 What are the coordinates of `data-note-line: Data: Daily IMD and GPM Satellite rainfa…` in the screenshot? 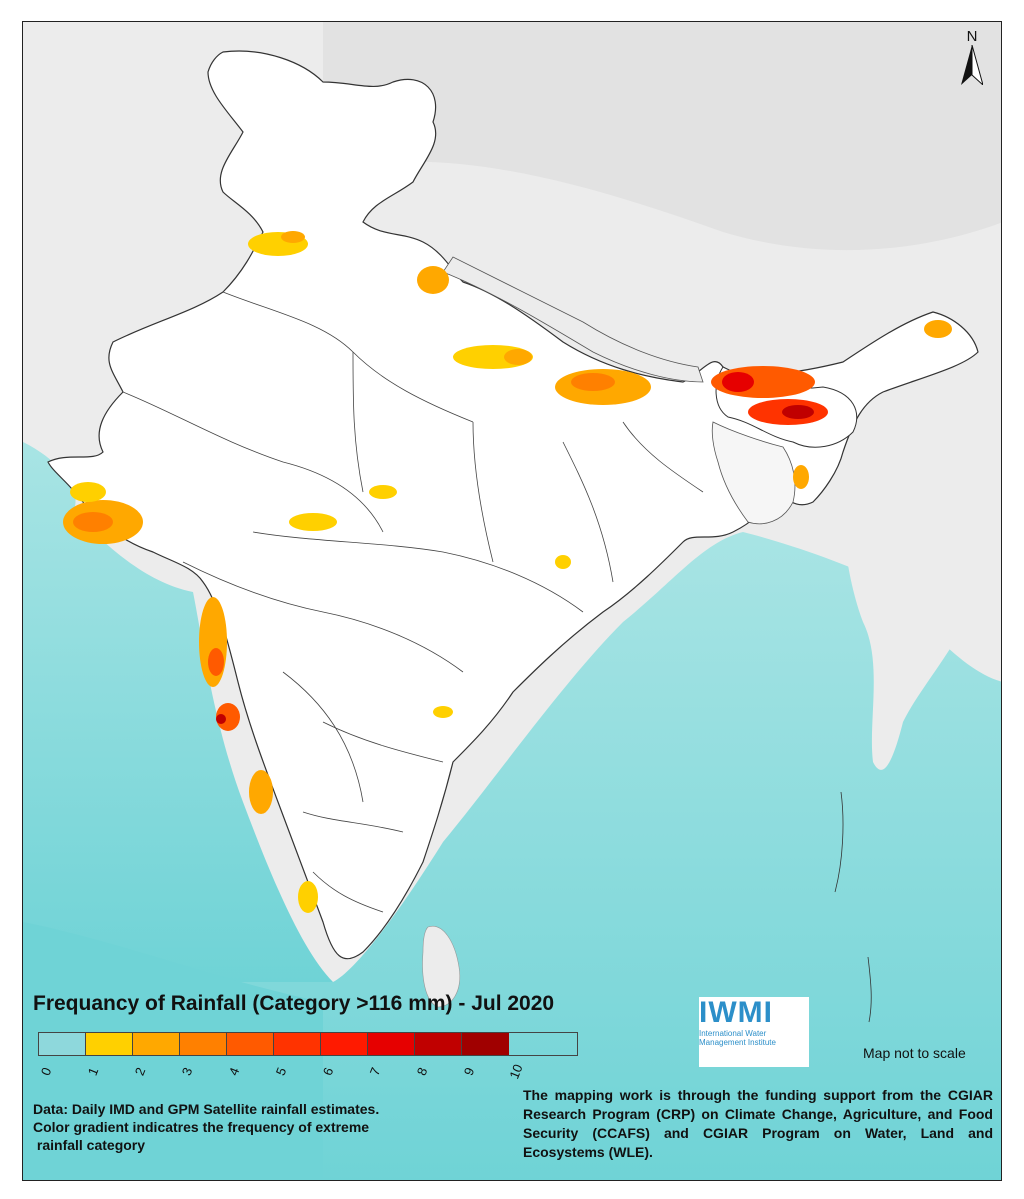 It's located at (206, 1109).